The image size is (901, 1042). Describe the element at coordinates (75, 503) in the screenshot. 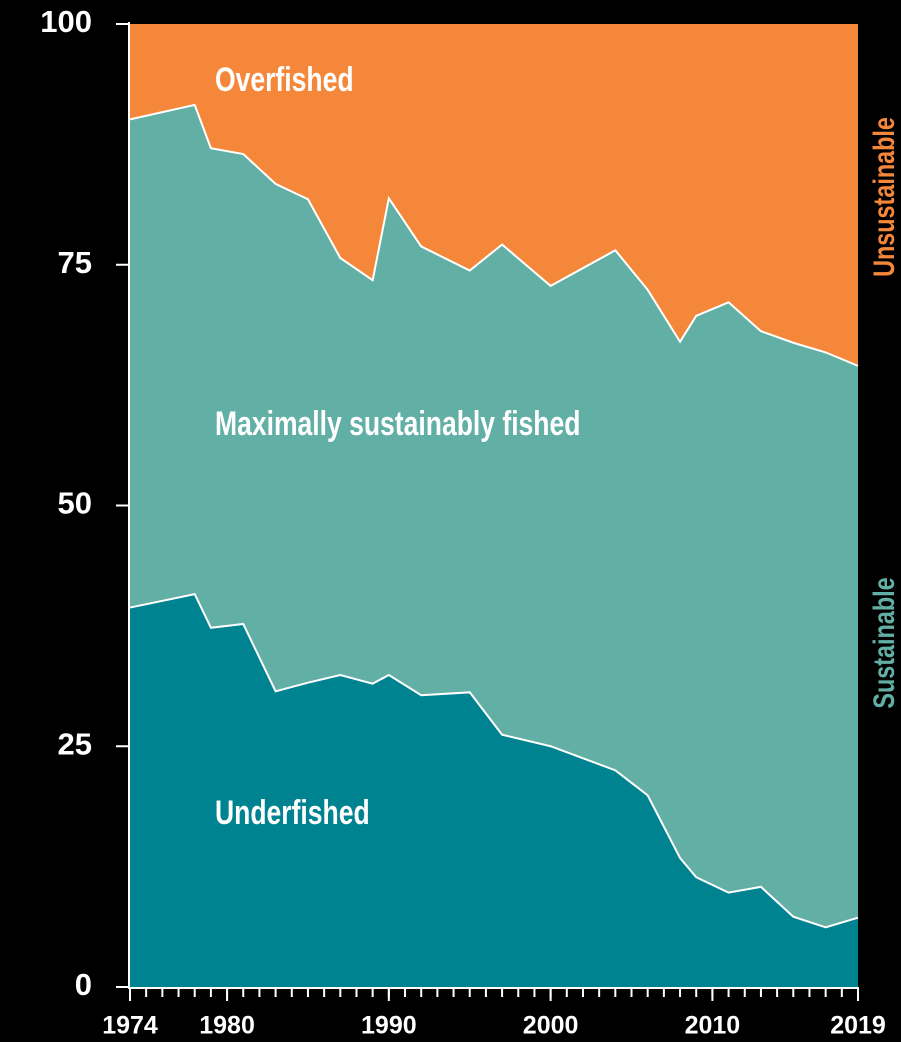

I see `y-tick-label: 50` at that location.